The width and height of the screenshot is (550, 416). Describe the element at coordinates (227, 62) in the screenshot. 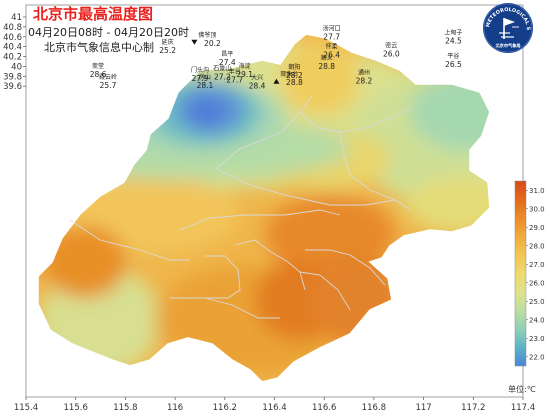

I see `station-value: 27.4` at that location.